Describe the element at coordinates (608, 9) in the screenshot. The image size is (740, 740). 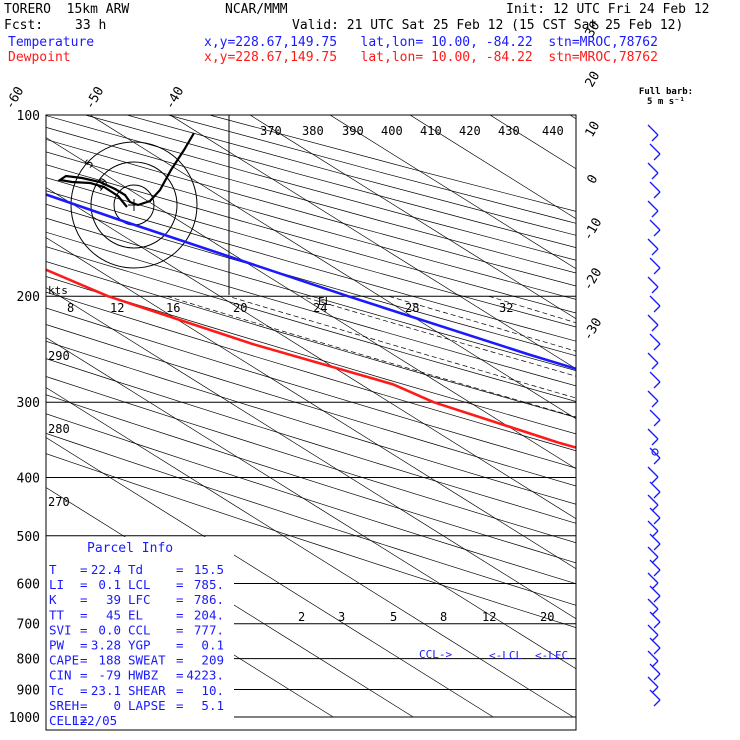
I see `init-time: Init: 12 UTC Fri 24 Feb 12` at that location.